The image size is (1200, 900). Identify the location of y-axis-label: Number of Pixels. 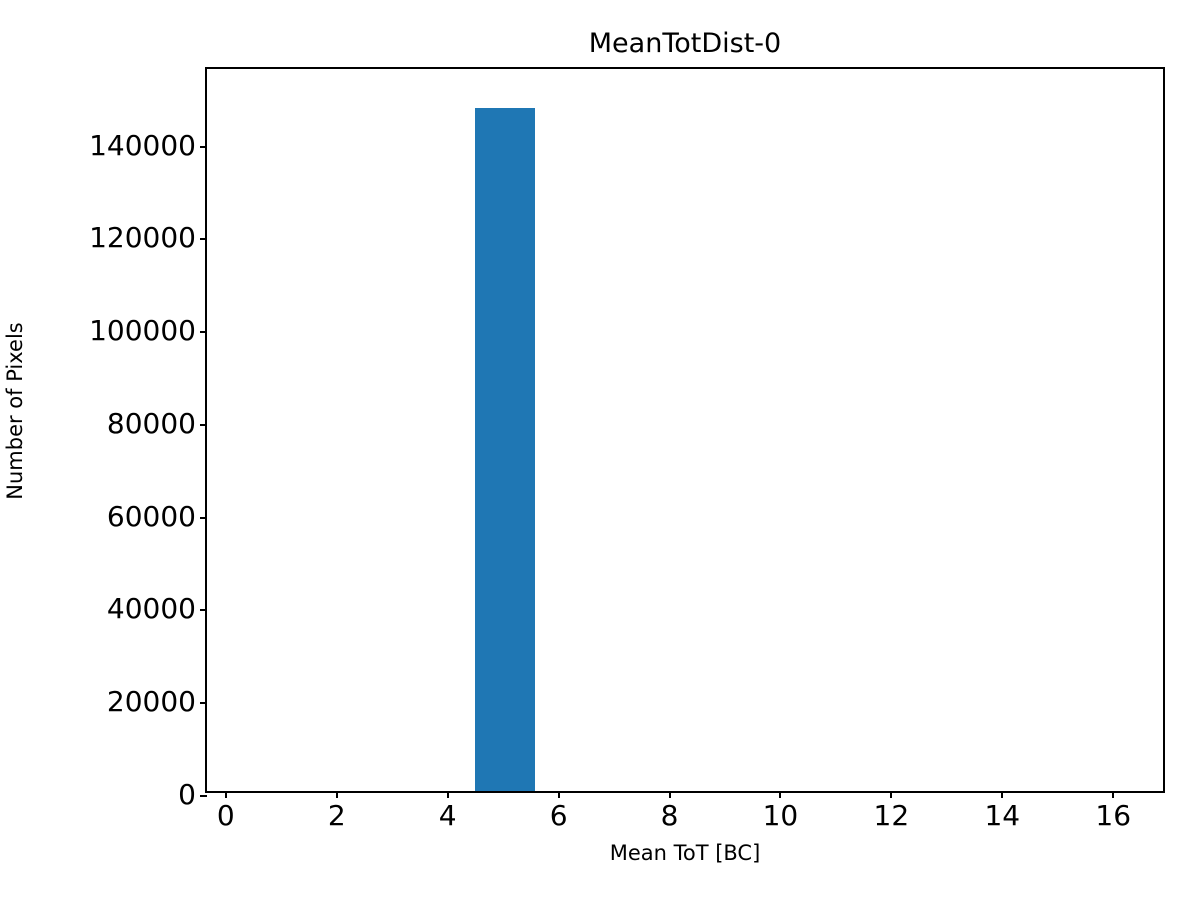
(15, 411).